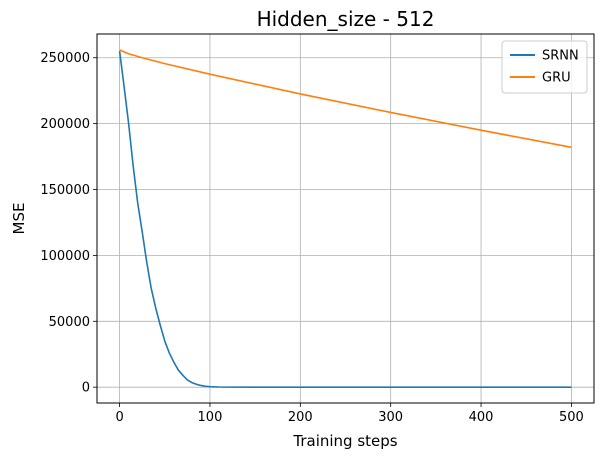 The height and width of the screenshot is (461, 601). What do you see at coordinates (65, 256) in the screenshot?
I see `y-tick-label: 100000` at bounding box center [65, 256].